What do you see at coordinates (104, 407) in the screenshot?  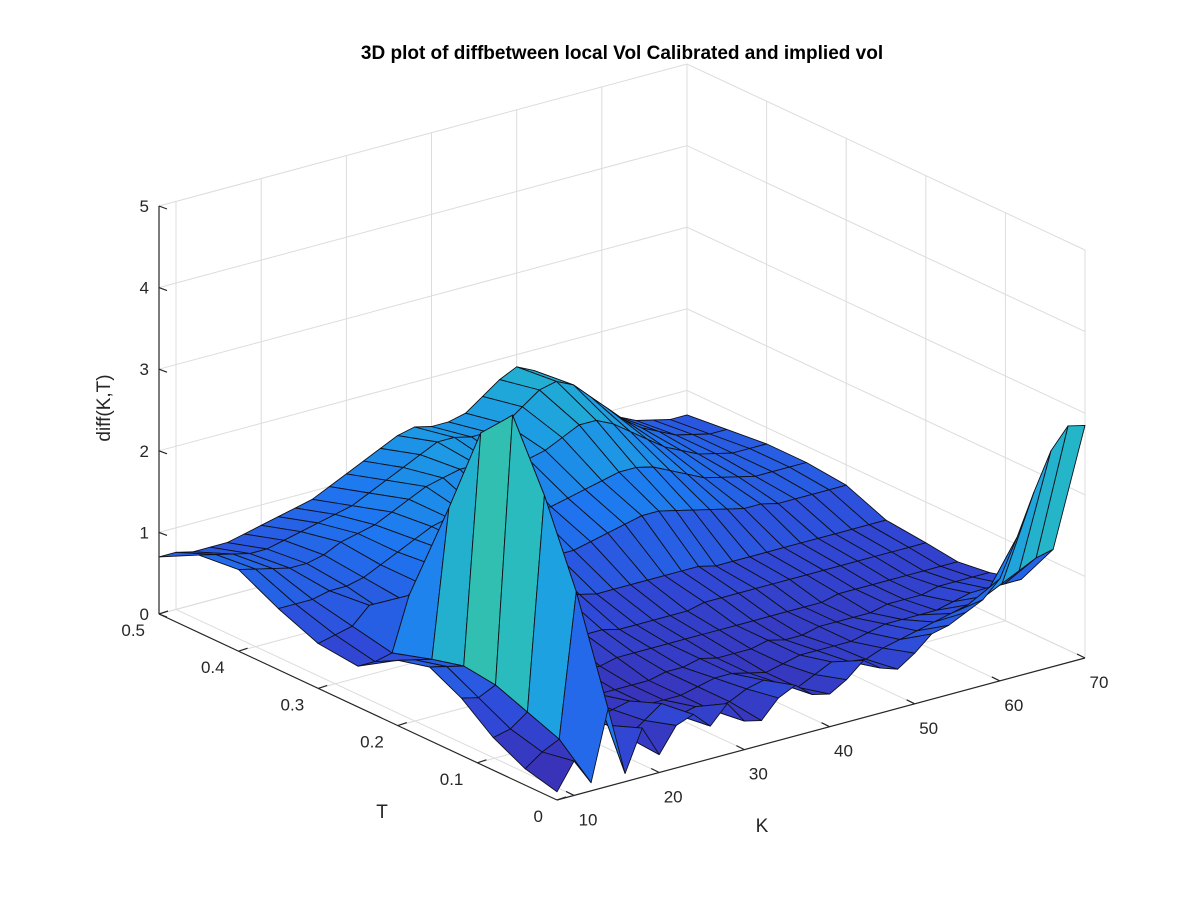 I see `z-axis-label: diff(K,T)` at bounding box center [104, 407].